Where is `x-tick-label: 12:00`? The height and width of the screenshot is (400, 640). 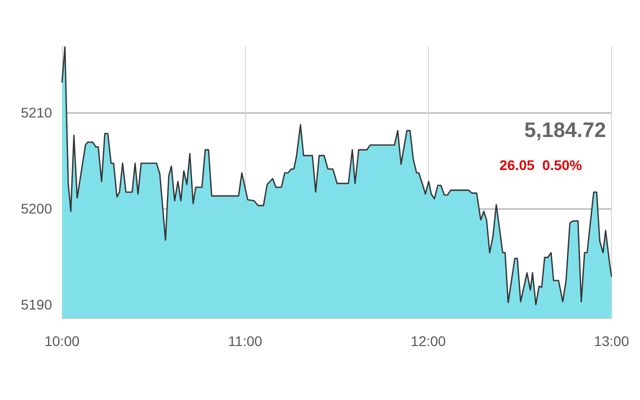
x-tick-label: 12:00 is located at coordinates (428, 341).